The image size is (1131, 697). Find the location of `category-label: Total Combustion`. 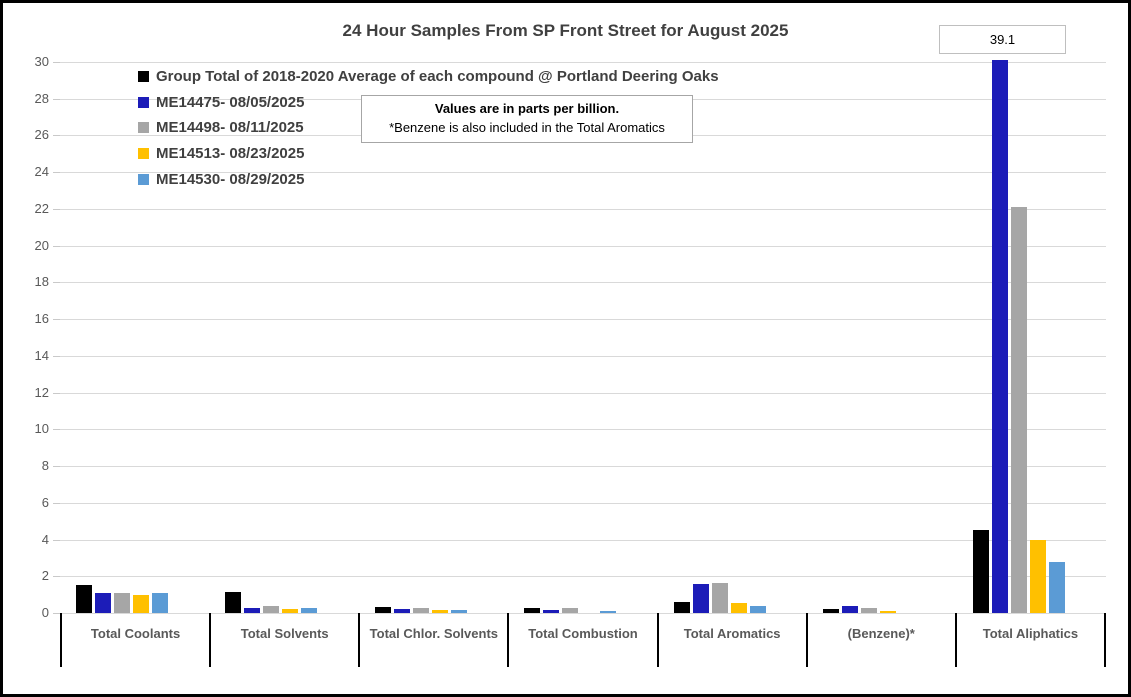

category-label: Total Combustion is located at coordinates (583, 633).